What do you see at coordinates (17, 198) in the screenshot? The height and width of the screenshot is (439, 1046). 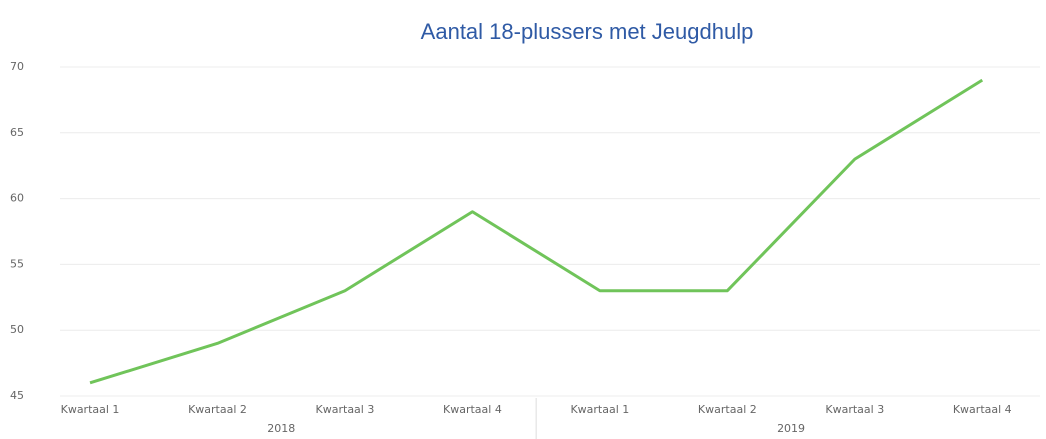 I see `y-tick-label: 60` at bounding box center [17, 198].